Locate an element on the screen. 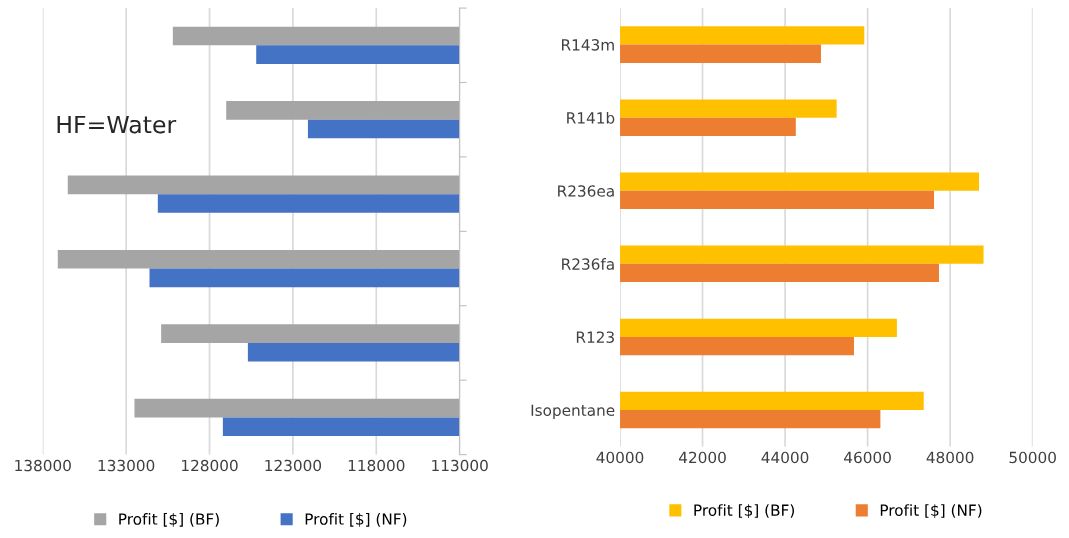  y-tick-label: Isopentane is located at coordinates (573, 411).